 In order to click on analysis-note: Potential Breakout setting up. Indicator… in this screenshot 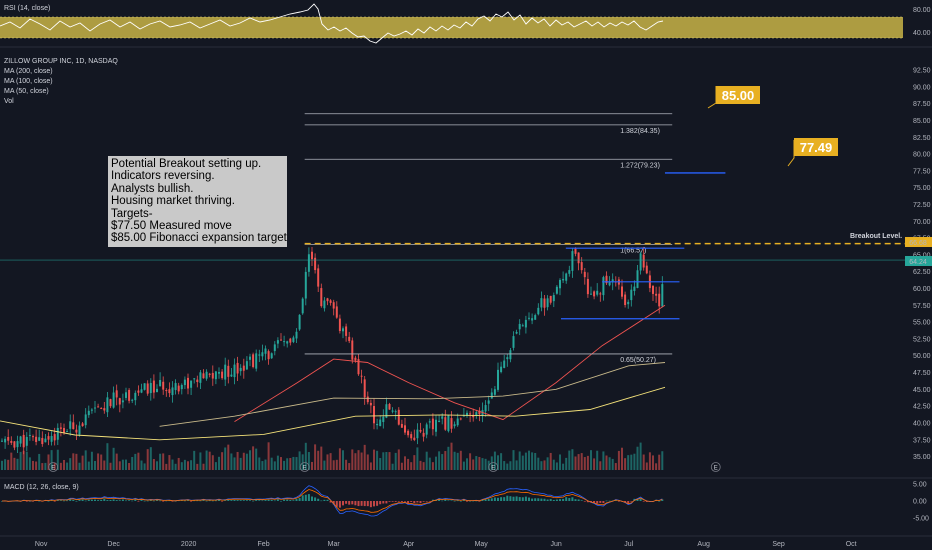, I will do `click(197, 201)`.